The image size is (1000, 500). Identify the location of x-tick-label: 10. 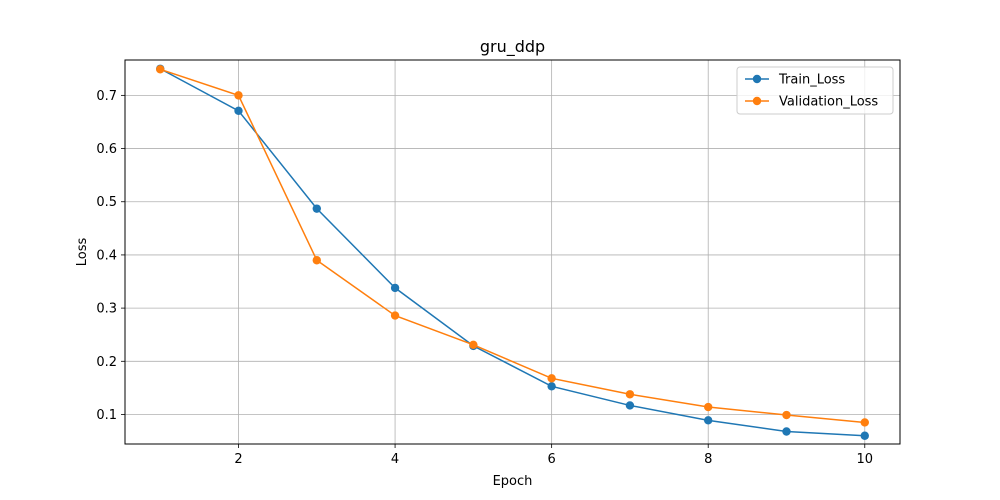
(864, 459).